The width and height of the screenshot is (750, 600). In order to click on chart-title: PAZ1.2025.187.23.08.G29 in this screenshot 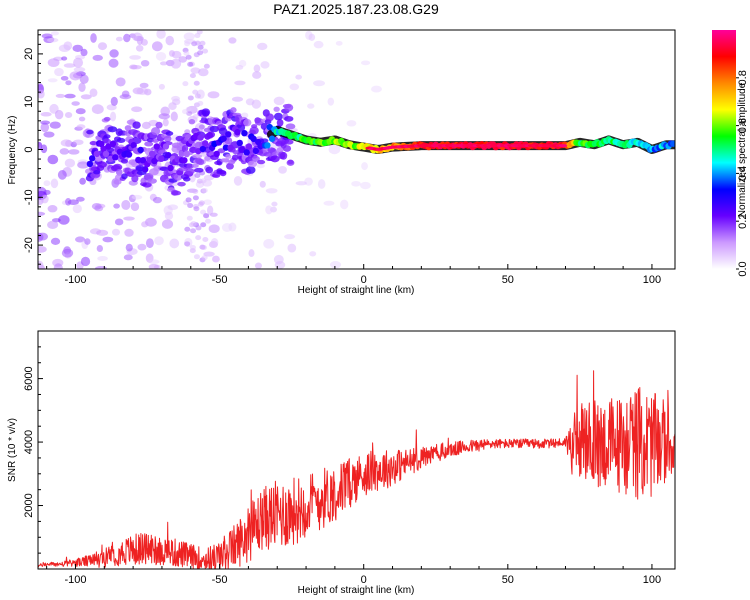, I will do `click(356, 9)`.